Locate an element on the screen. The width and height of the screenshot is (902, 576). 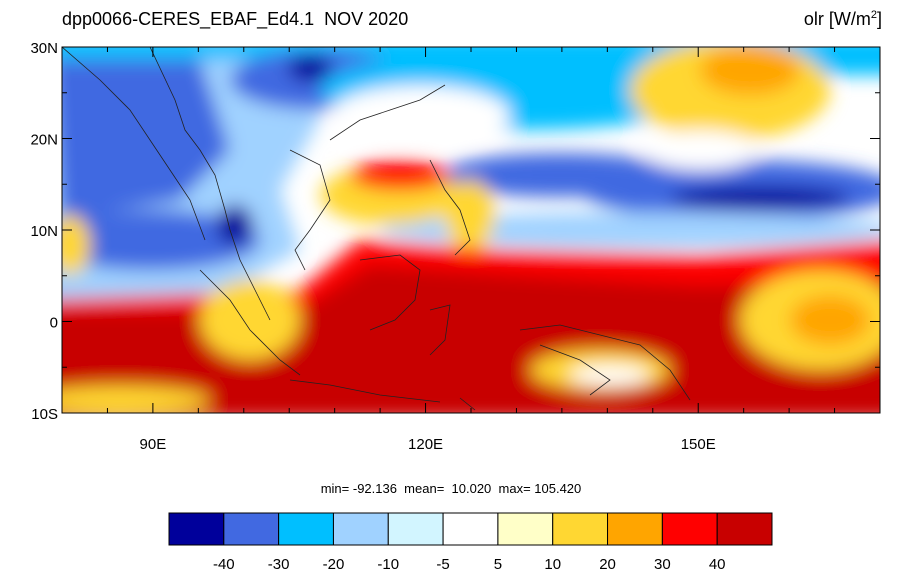
variable-label: olr [W/m is located at coordinates (837, 19).